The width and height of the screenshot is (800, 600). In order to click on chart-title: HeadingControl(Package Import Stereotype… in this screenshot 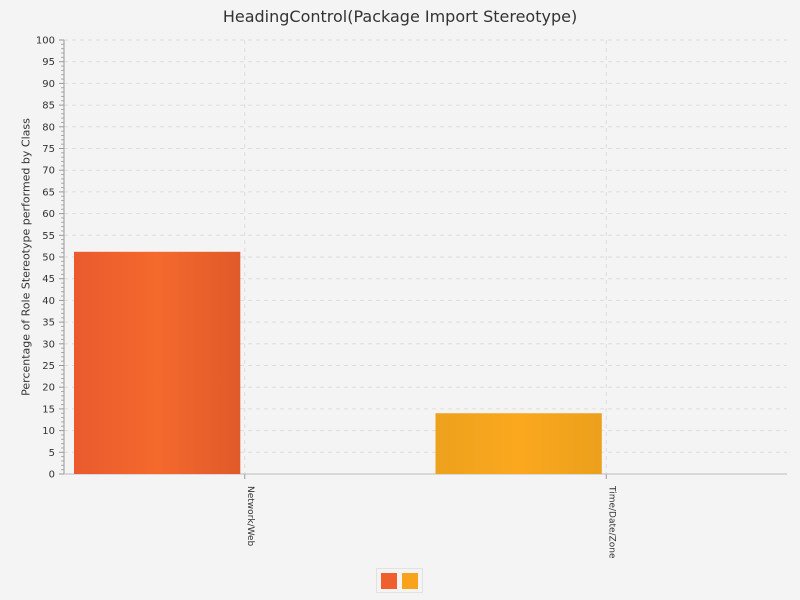, I will do `click(400, 16)`.